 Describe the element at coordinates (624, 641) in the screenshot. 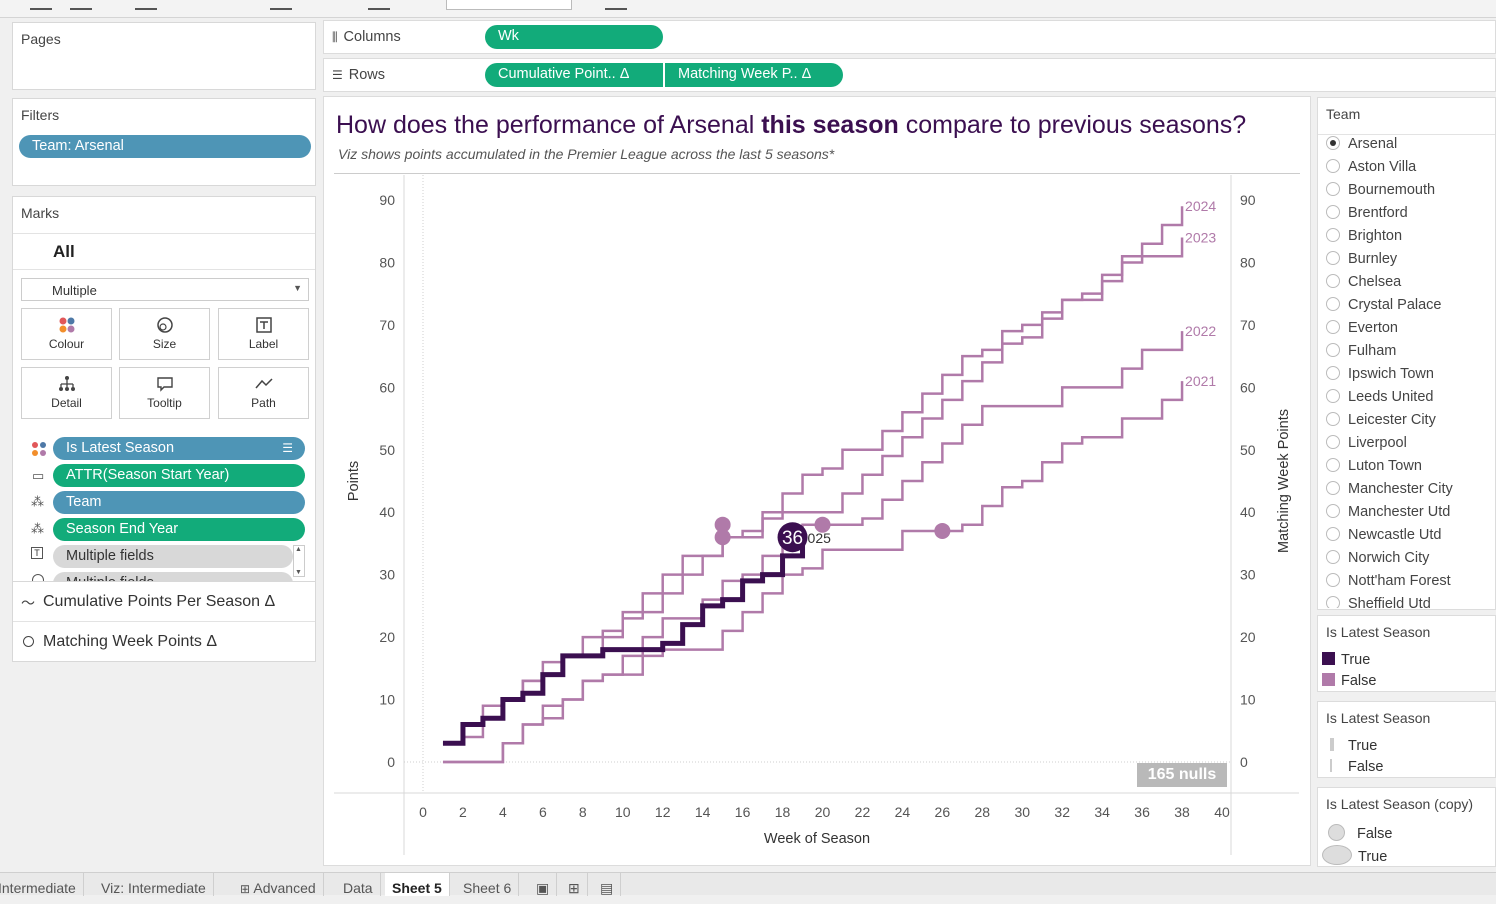

I see `series-line-2025` at that location.